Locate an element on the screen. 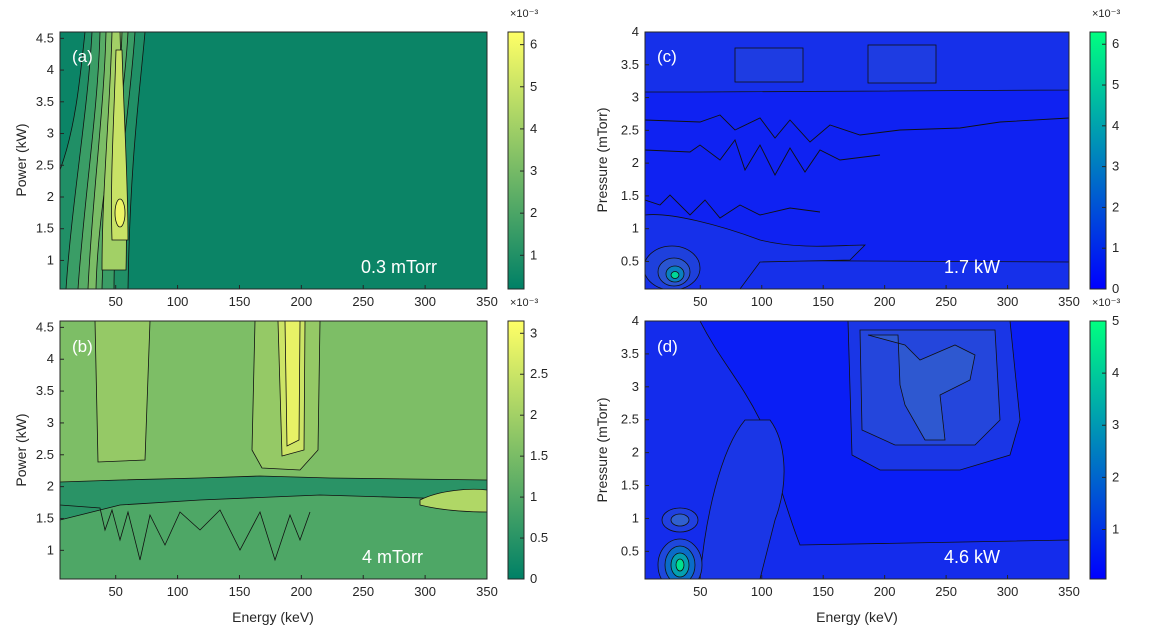 This screenshot has width=1151, height=630. contour-noisy-edge is located at coordinates (185, 533).